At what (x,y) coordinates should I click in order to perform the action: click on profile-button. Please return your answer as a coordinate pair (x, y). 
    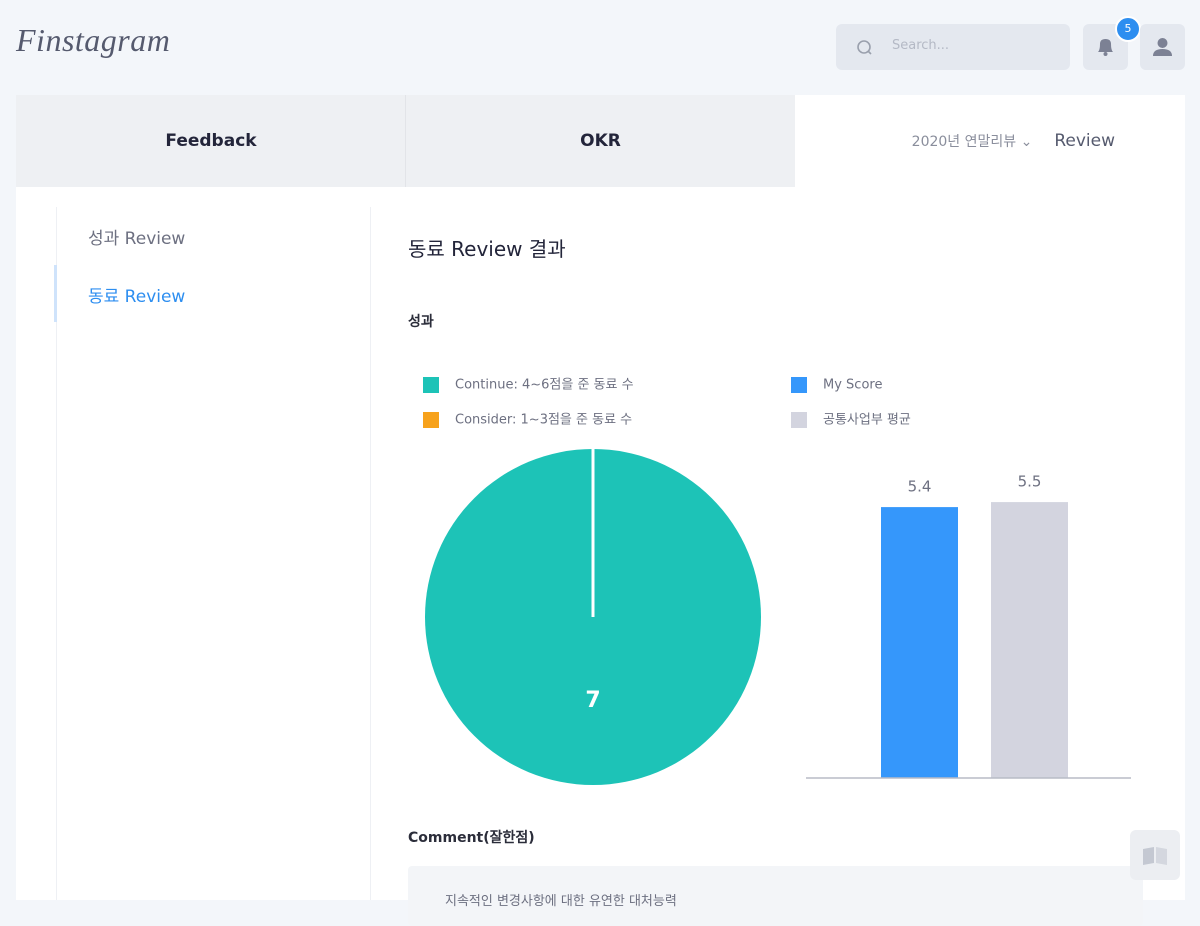
    Looking at the image, I should click on (1162, 47).